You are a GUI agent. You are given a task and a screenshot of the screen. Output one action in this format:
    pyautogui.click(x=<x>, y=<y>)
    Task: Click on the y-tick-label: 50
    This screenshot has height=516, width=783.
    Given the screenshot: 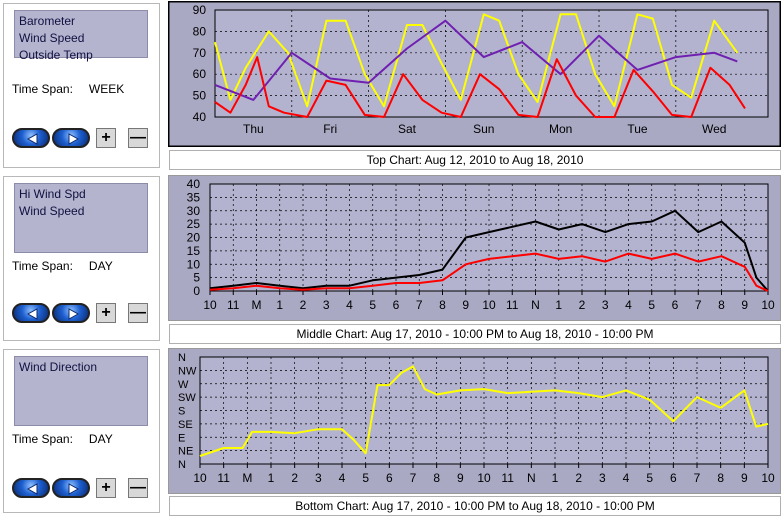 What is the action you would take?
    pyautogui.click(x=200, y=96)
    